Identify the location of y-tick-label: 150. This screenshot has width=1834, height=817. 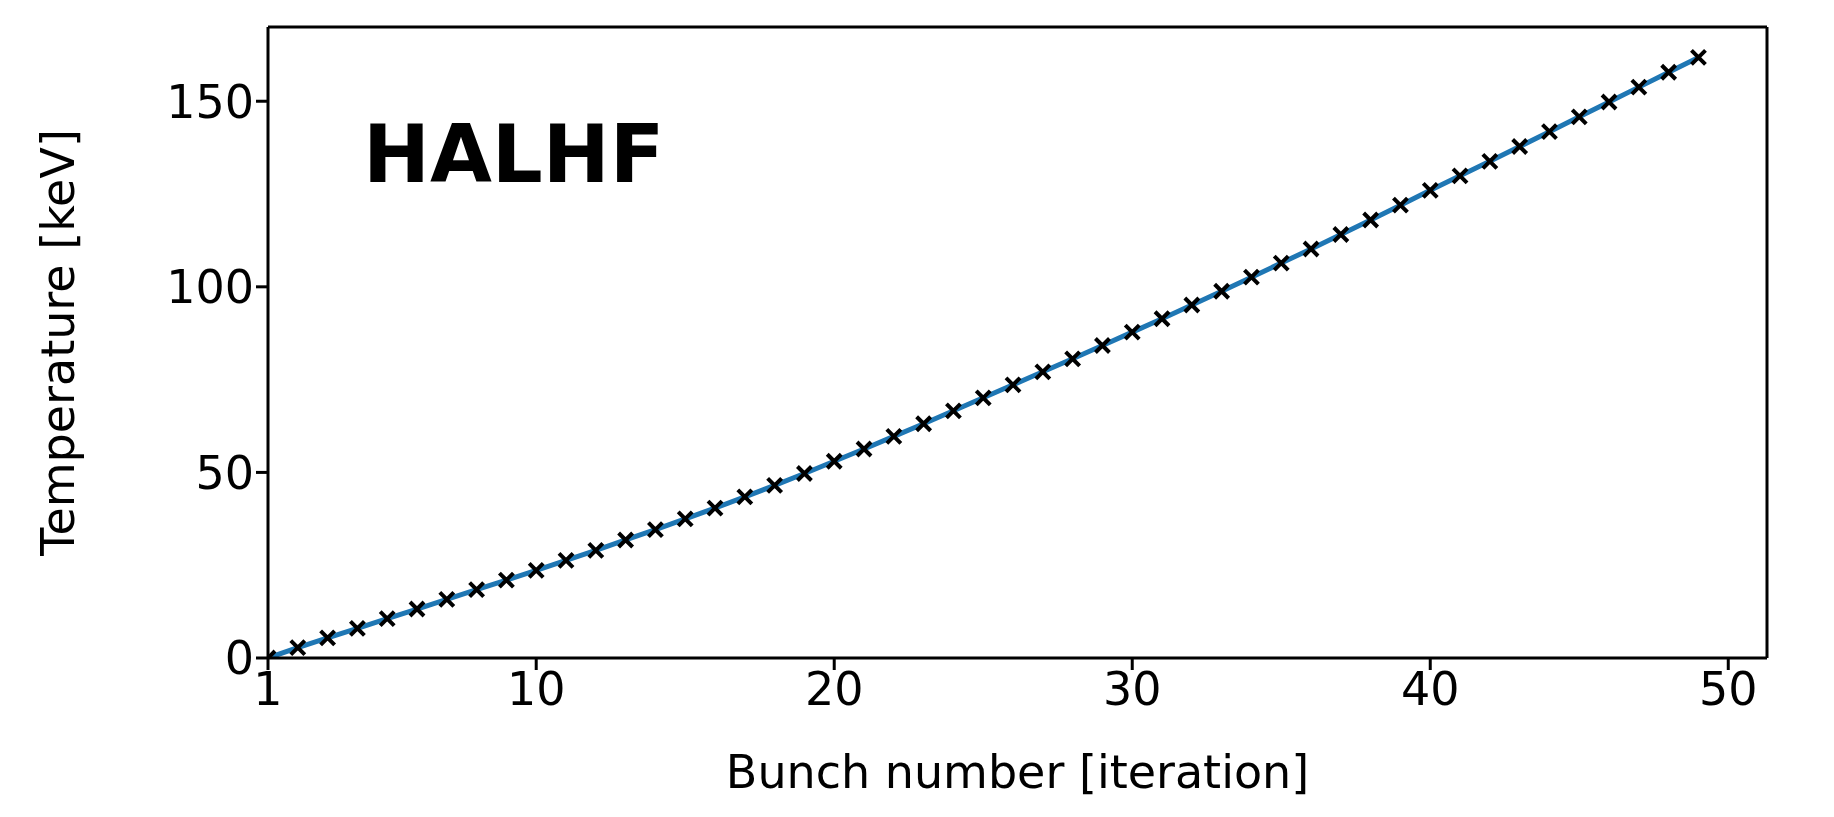
(210, 101).